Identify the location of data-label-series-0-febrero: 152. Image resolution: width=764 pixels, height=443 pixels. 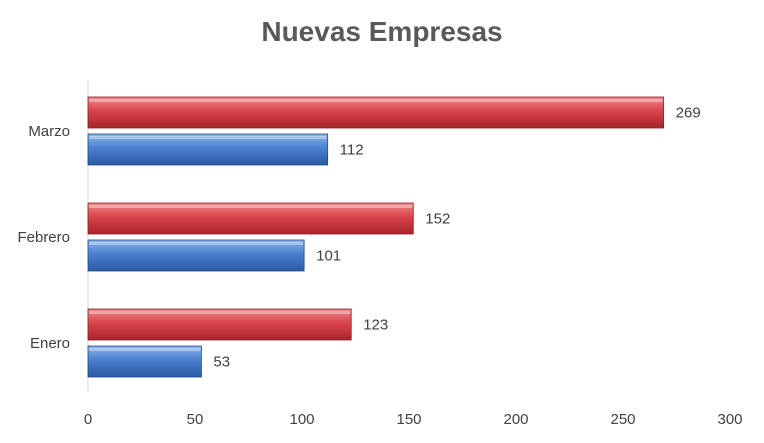
(437, 219).